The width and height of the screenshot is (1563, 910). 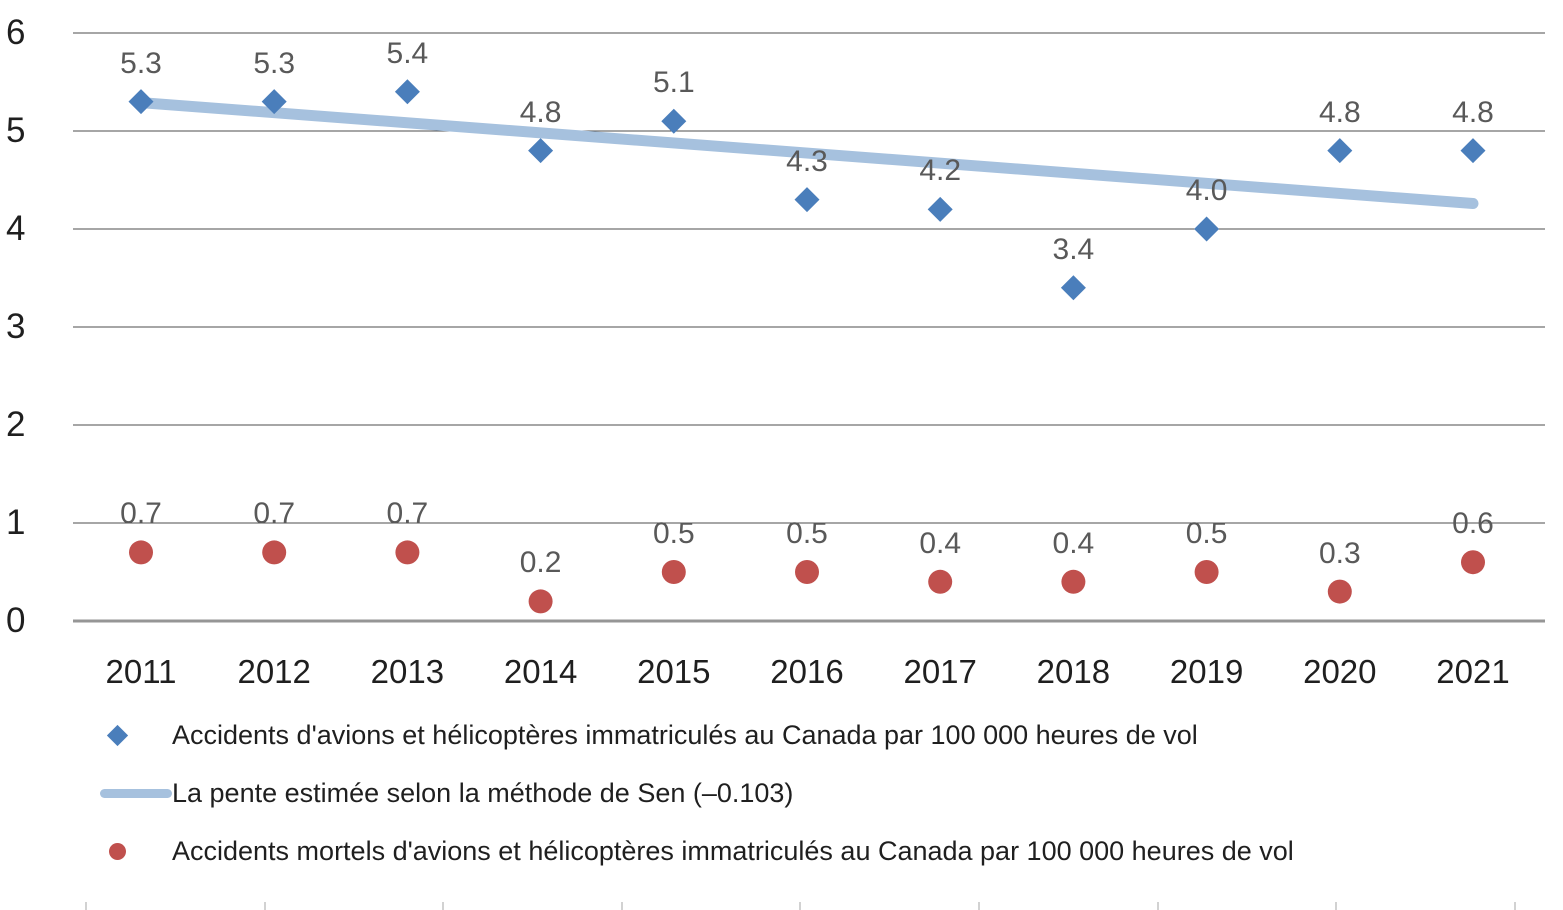 I want to click on data-label-2017-accidents: 4.2, so click(x=940, y=171).